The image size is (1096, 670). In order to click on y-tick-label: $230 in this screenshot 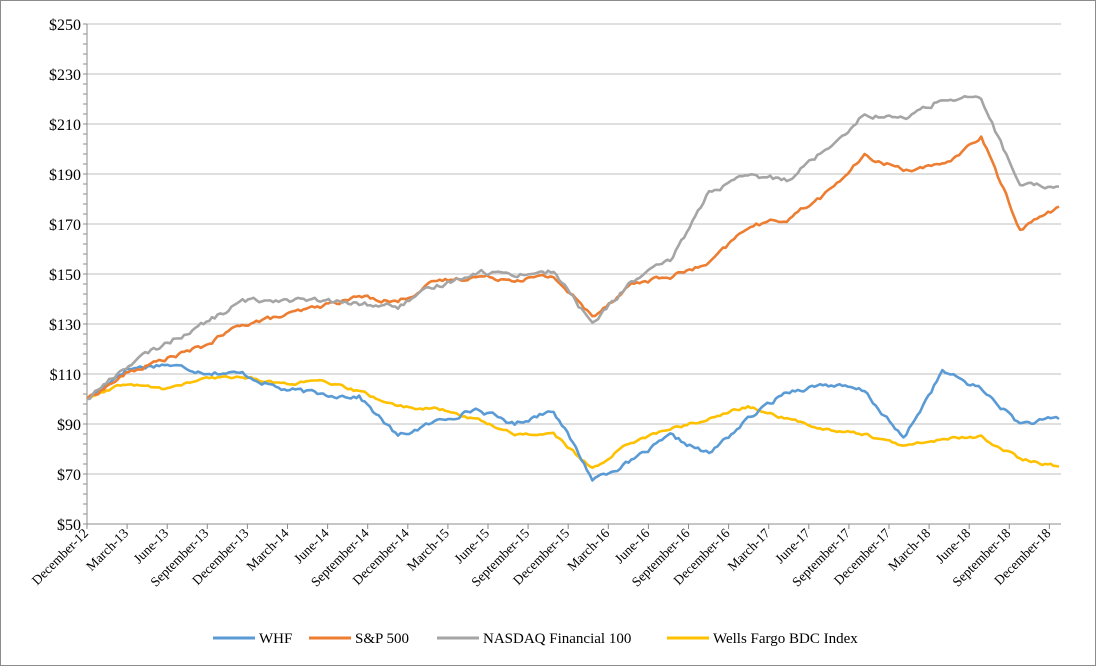, I will do `click(65, 75)`.